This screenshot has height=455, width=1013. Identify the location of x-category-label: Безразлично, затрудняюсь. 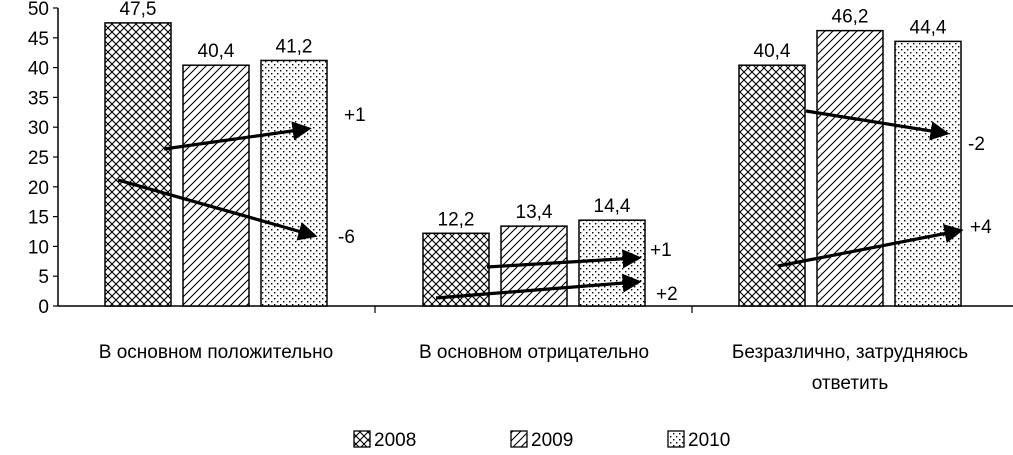
(850, 352).